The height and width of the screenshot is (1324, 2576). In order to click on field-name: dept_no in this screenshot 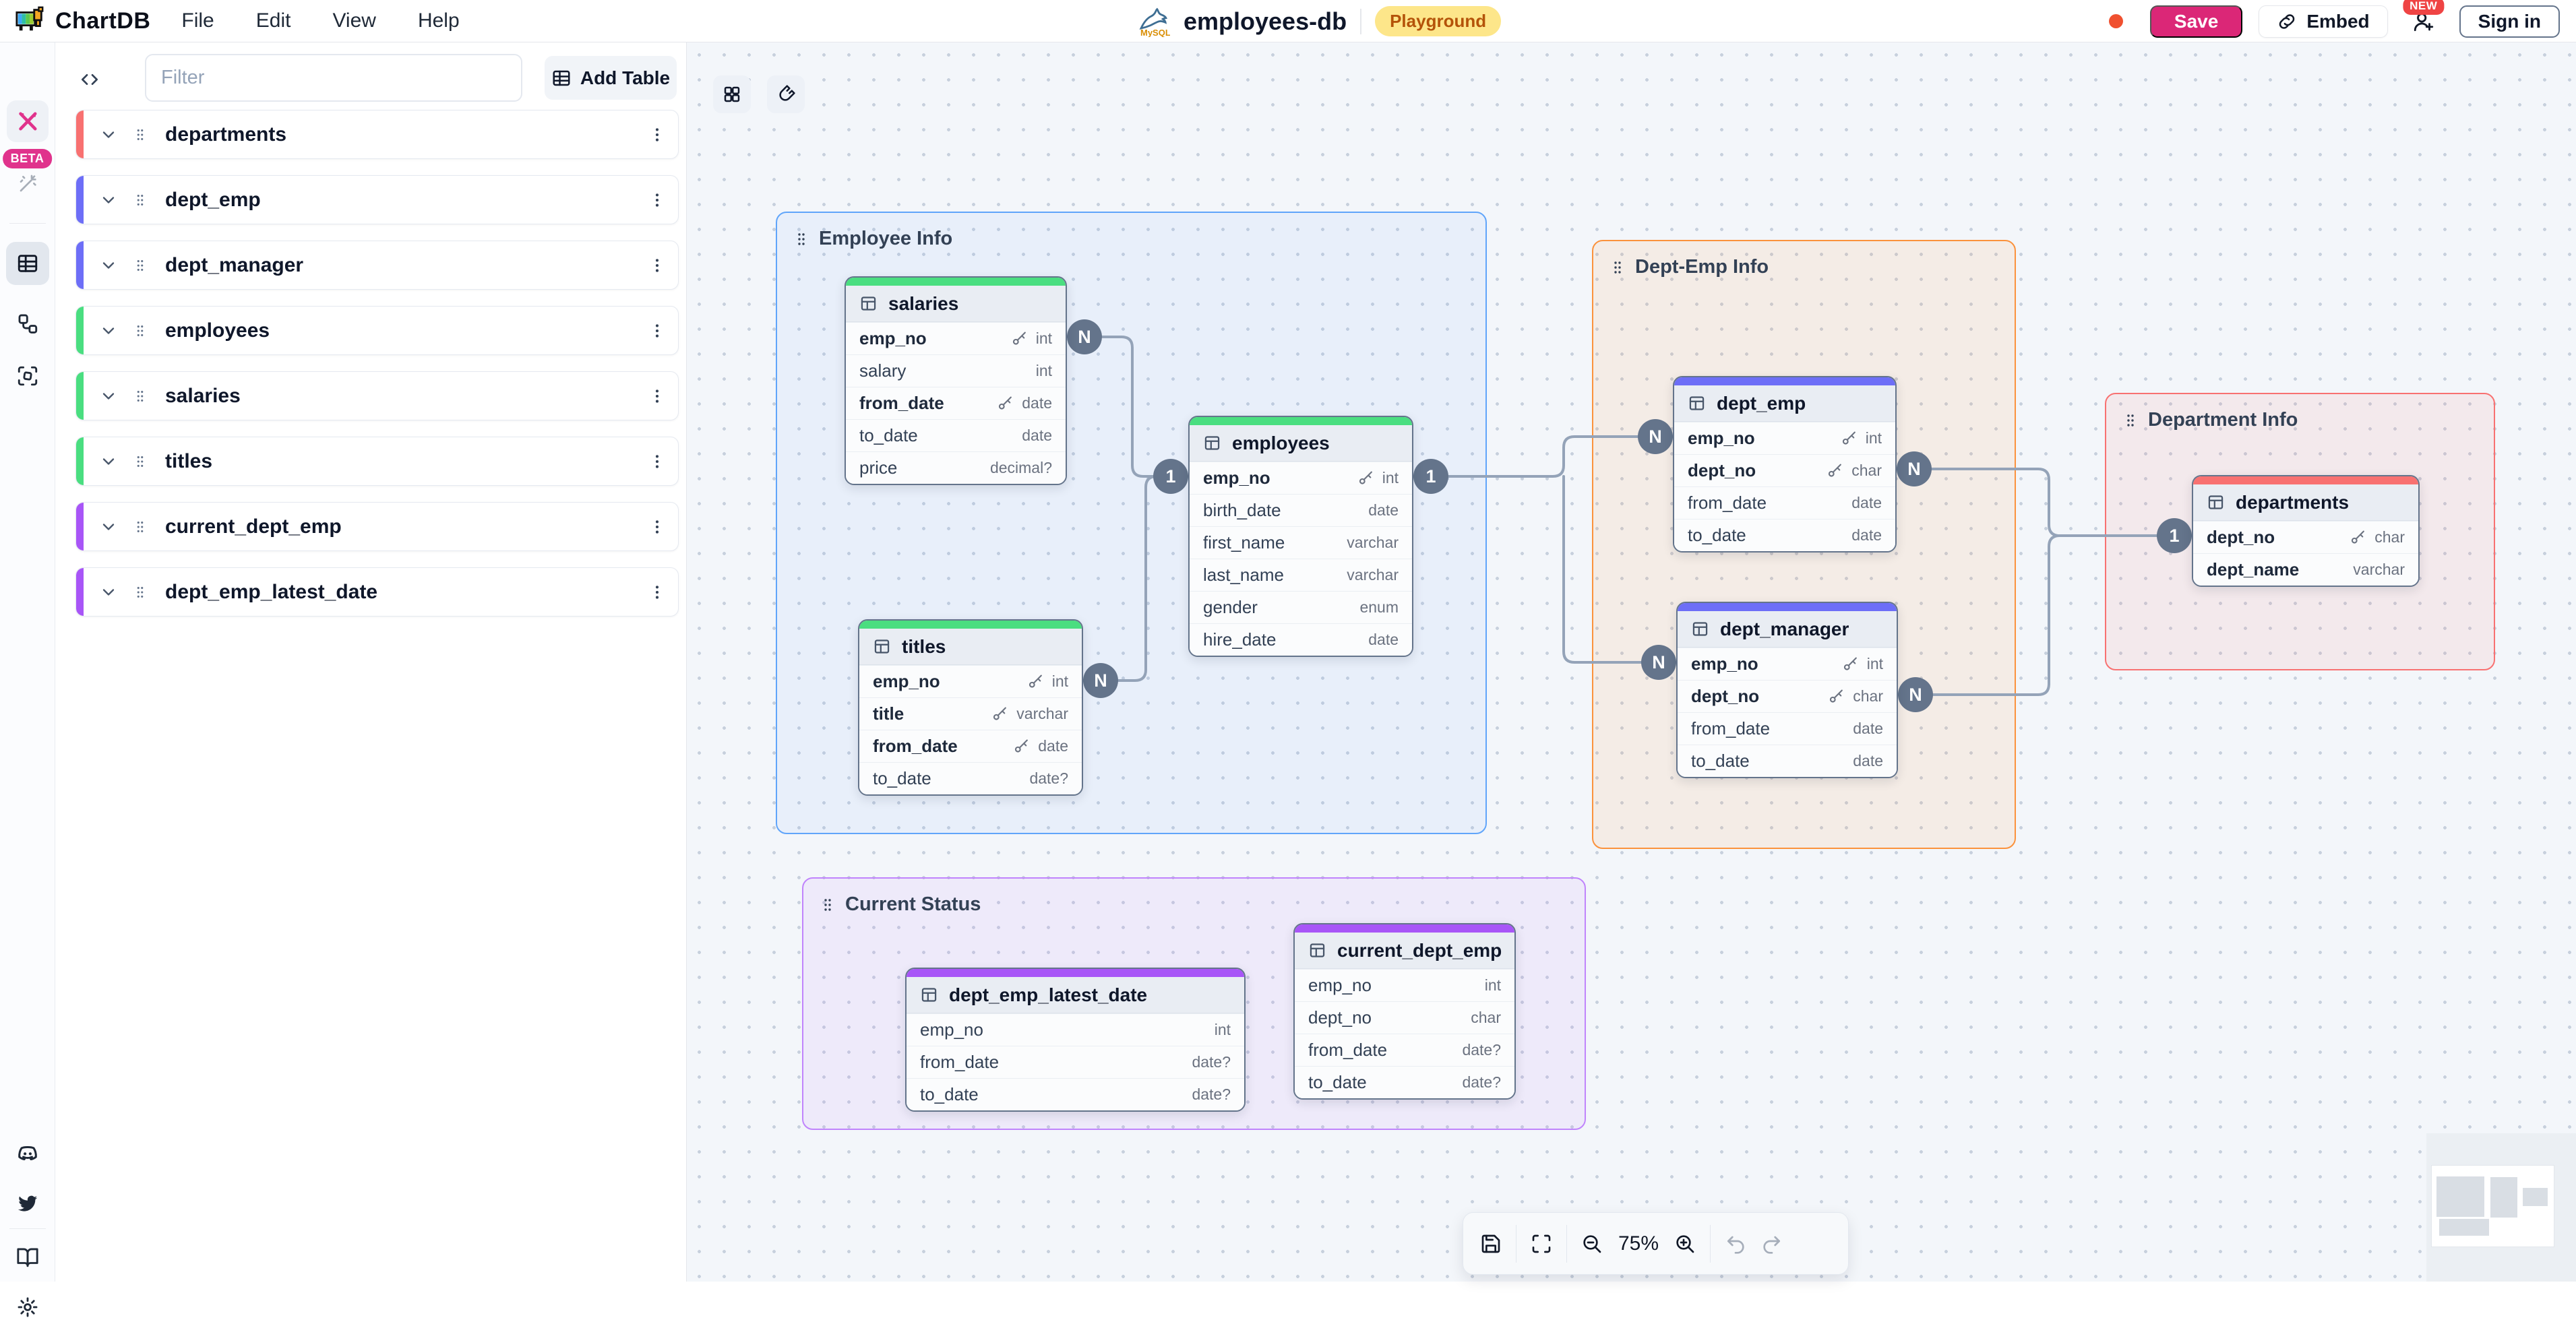, I will do `click(1722, 470)`.